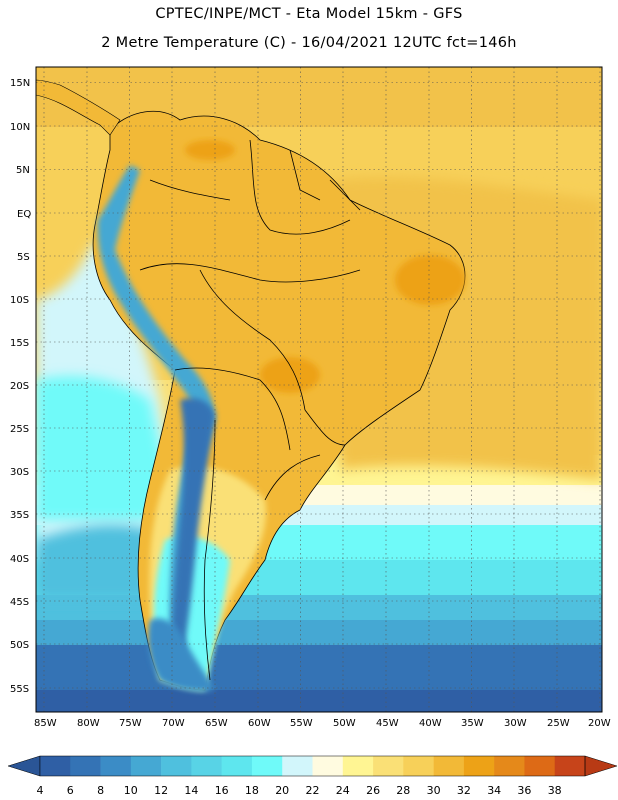 This screenshot has height=800, width=618. What do you see at coordinates (344, 723) in the screenshot?
I see `lon-label: 50W` at bounding box center [344, 723].